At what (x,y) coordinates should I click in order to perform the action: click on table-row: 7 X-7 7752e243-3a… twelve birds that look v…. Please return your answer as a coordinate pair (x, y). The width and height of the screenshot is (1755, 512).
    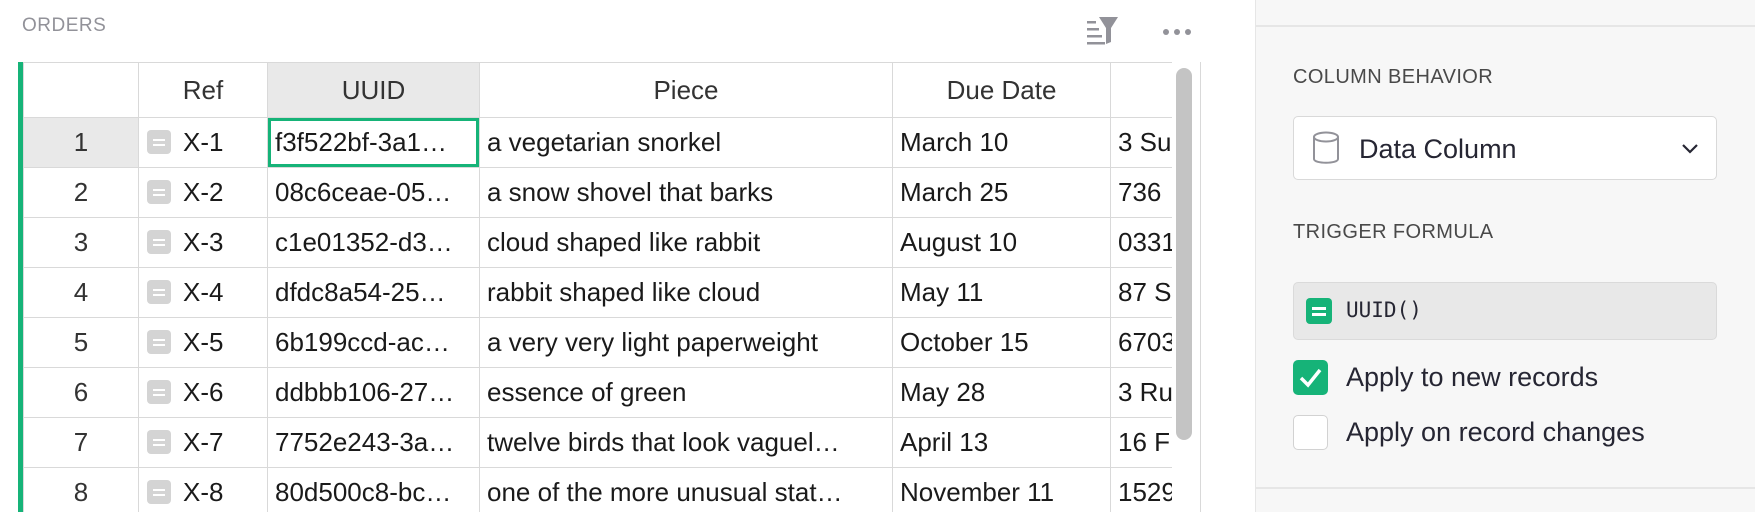
    Looking at the image, I should click on (612, 442).